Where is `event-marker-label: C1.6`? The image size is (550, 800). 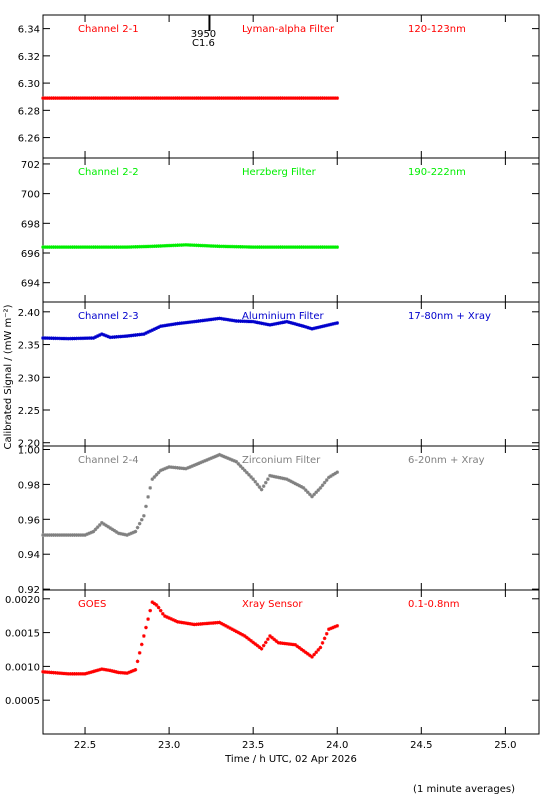
event-marker-label: C1.6 is located at coordinates (203, 43).